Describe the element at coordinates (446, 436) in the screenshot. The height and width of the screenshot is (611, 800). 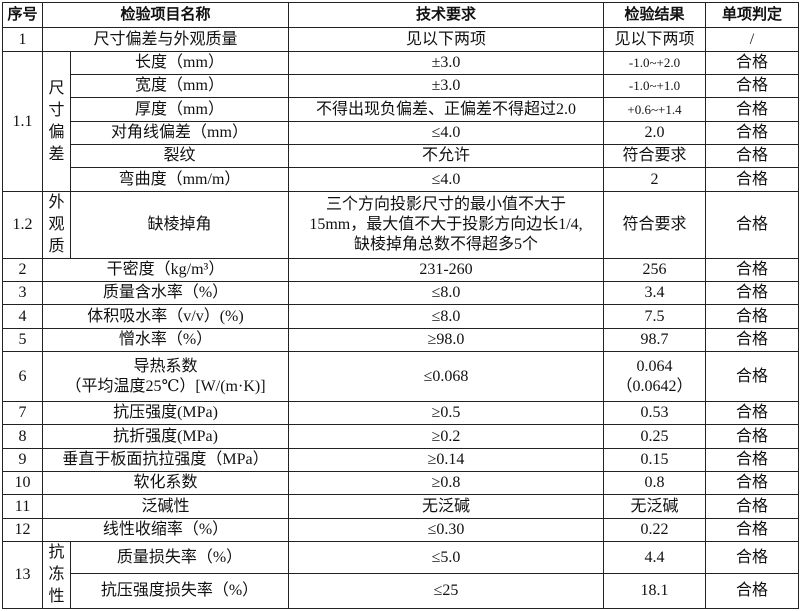
I see `cell-req: ≥0.2` at that location.